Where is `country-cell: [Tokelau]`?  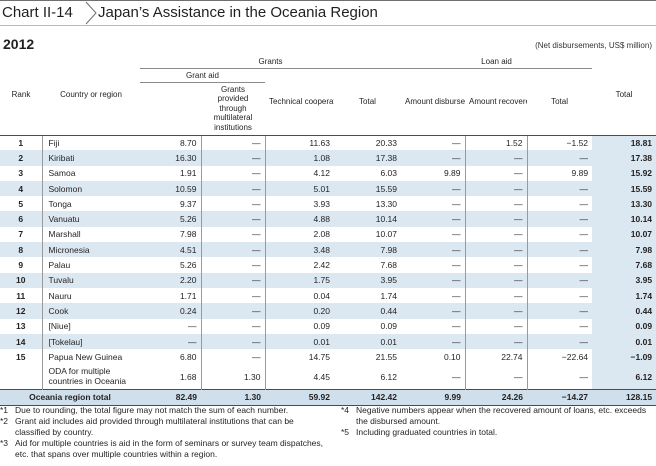
country-cell: [Tokelau] is located at coordinates (90, 341).